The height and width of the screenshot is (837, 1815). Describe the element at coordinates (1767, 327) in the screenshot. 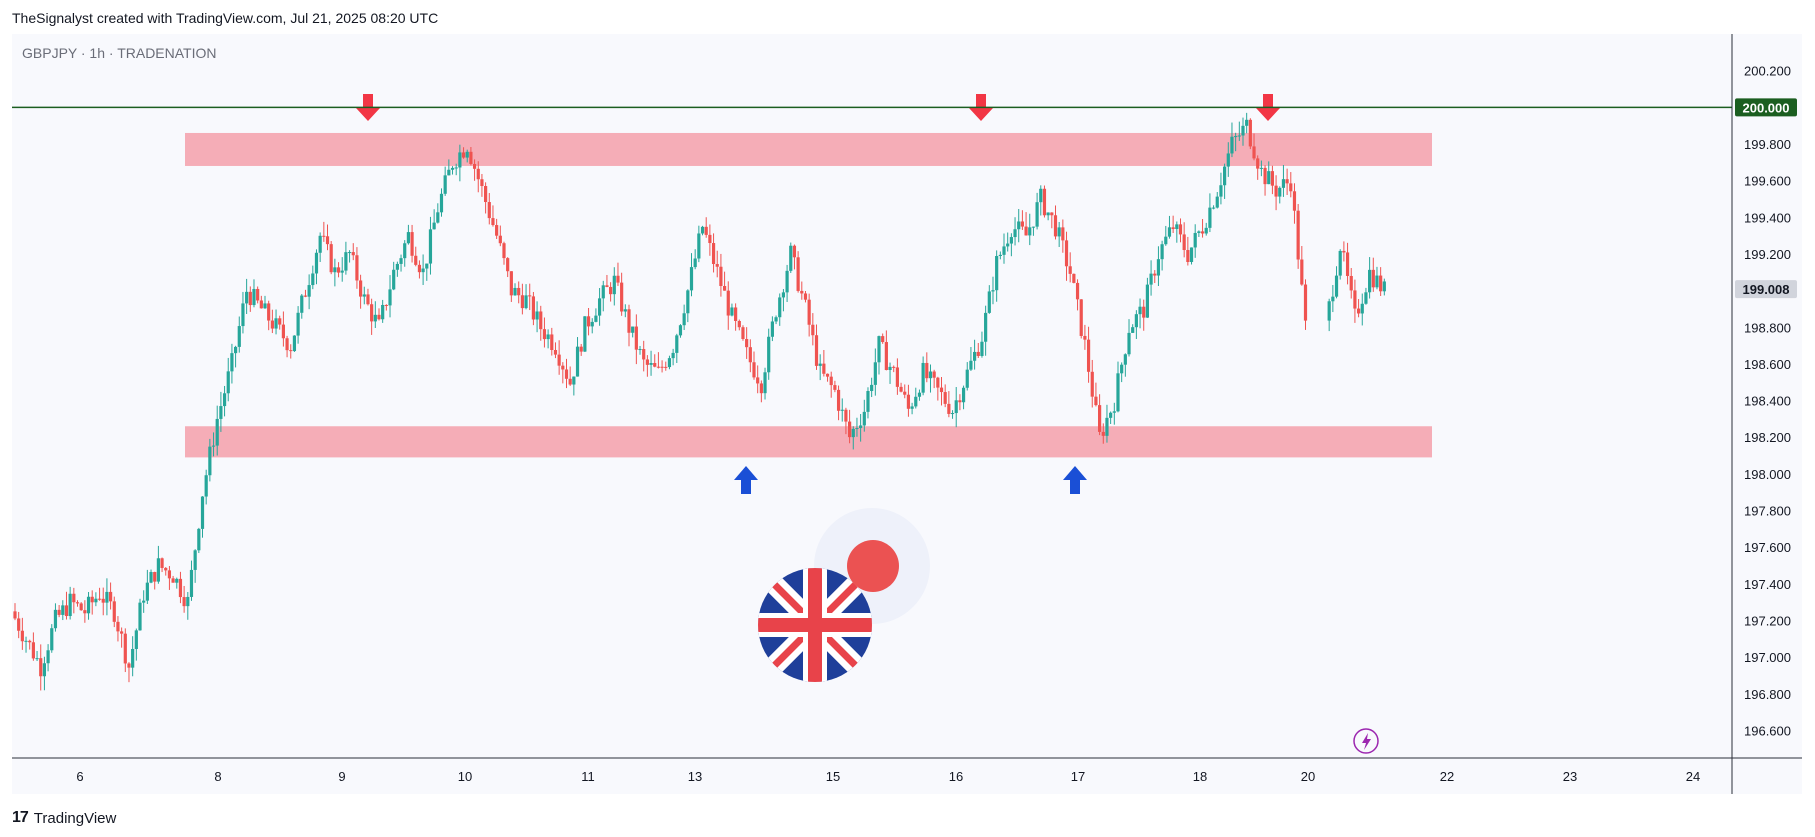

I see `price-tick-5: 198.800` at that location.